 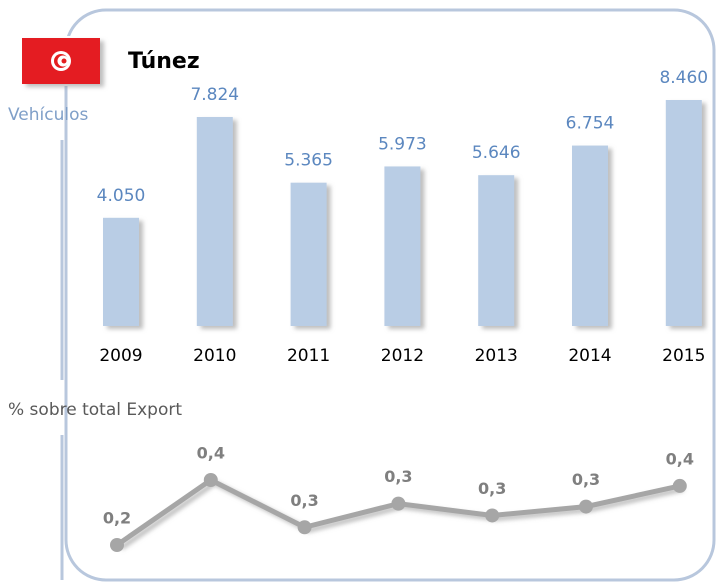 I want to click on value-label: 5.646, so click(x=496, y=153).